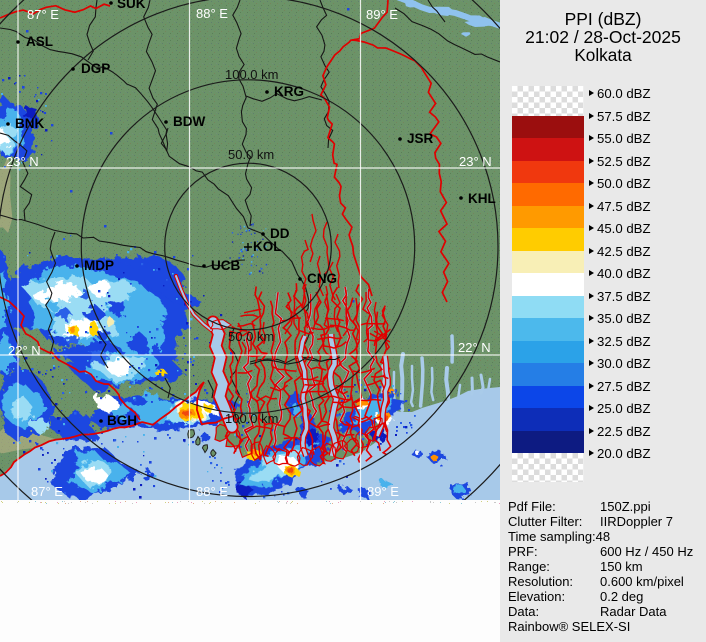  What do you see at coordinates (131, 5) in the screenshot?
I see `svg-text: SUK` at bounding box center [131, 5].